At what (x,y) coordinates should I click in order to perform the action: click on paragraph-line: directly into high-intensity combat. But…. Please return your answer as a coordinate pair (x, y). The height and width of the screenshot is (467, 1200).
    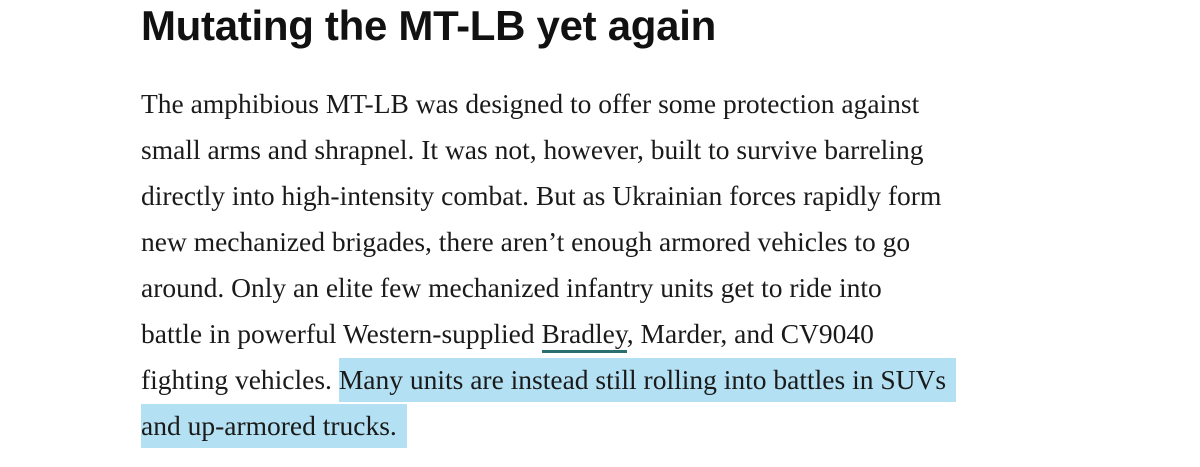
    Looking at the image, I should click on (541, 195).